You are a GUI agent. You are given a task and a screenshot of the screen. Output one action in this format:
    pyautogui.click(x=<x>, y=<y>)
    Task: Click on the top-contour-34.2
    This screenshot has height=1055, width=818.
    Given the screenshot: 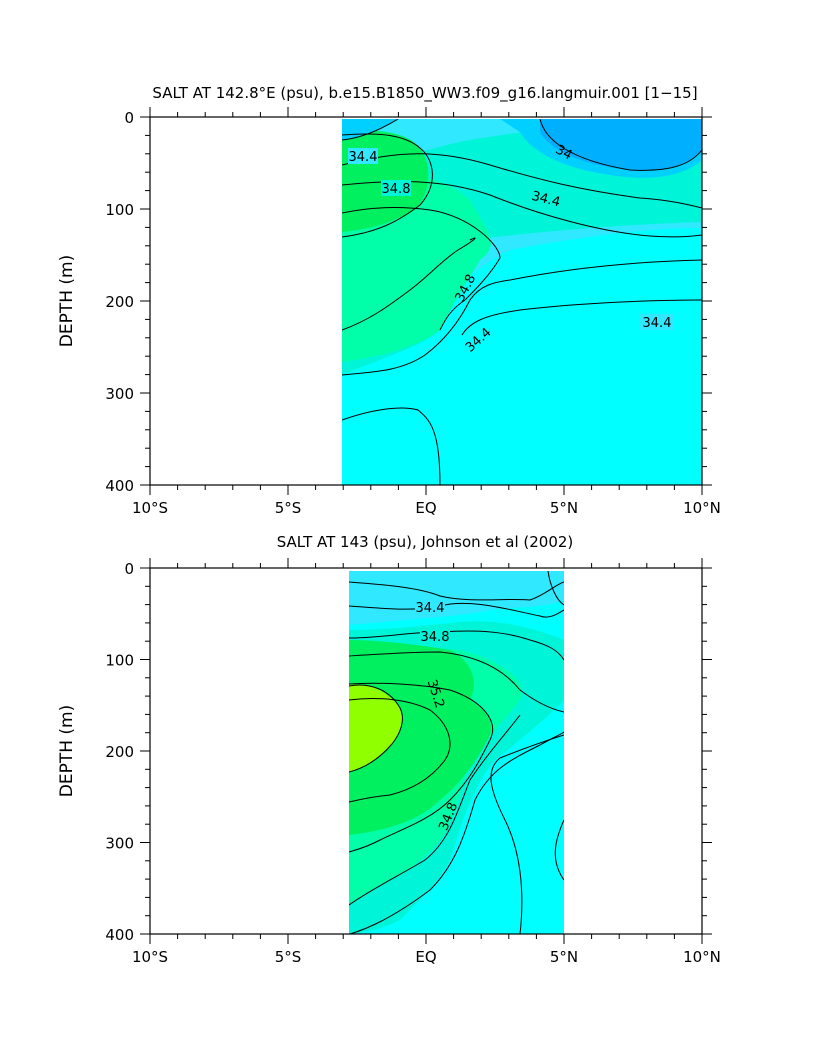 What is the action you would take?
    pyautogui.click(x=370, y=130)
    